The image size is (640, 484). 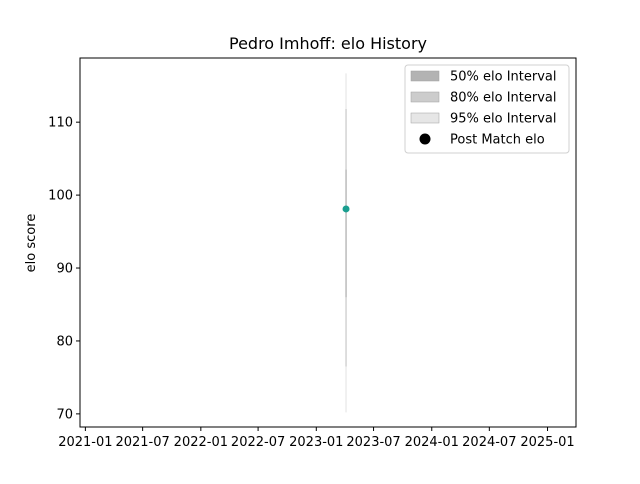 I want to click on post-match-elo-point, so click(x=346, y=209).